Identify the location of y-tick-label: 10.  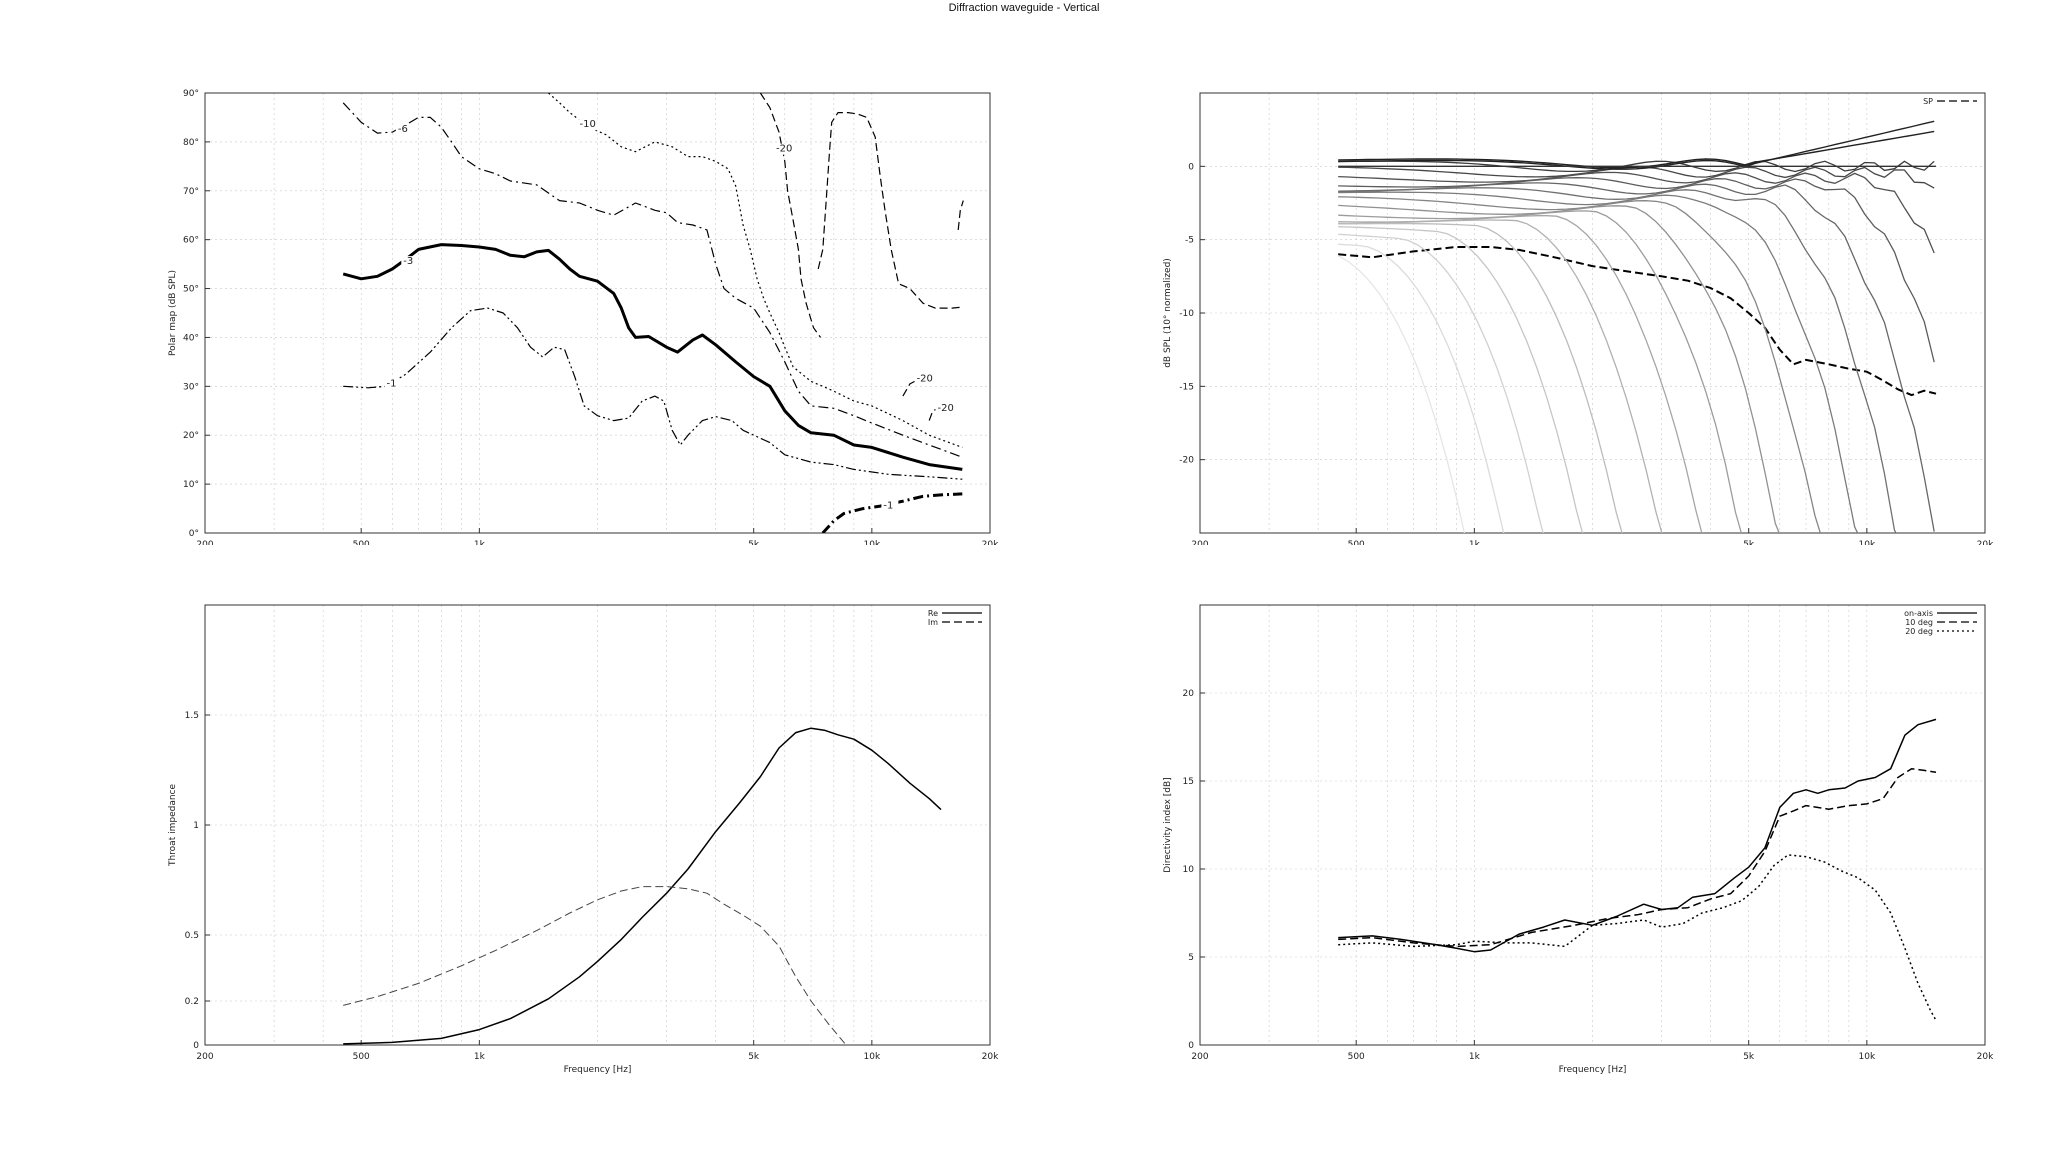
(1189, 870).